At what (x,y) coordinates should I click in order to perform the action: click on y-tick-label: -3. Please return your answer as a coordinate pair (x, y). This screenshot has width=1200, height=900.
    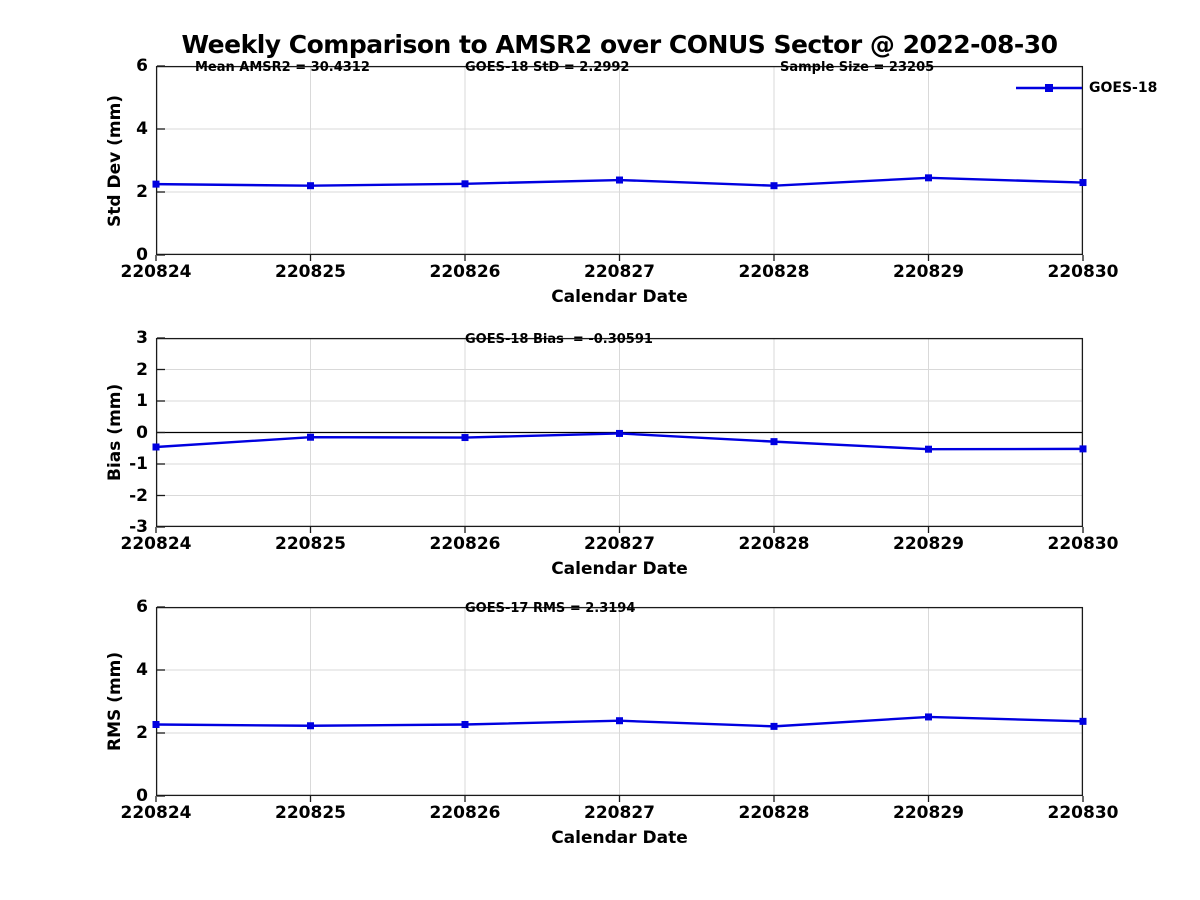
    Looking at the image, I should click on (138, 527).